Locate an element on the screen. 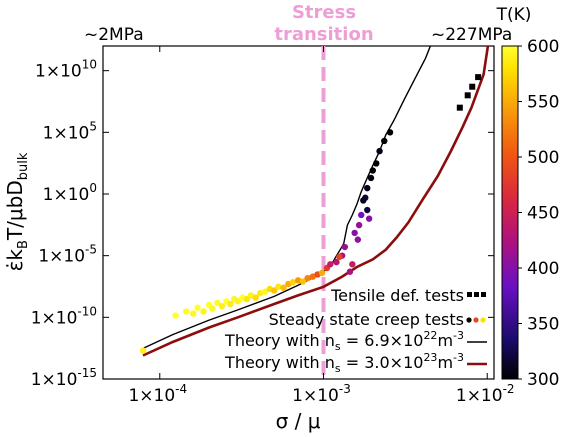 The height and width of the screenshot is (437, 572). x-tick-label-0: 1×10⁻⁴ is located at coordinates (157, 394).